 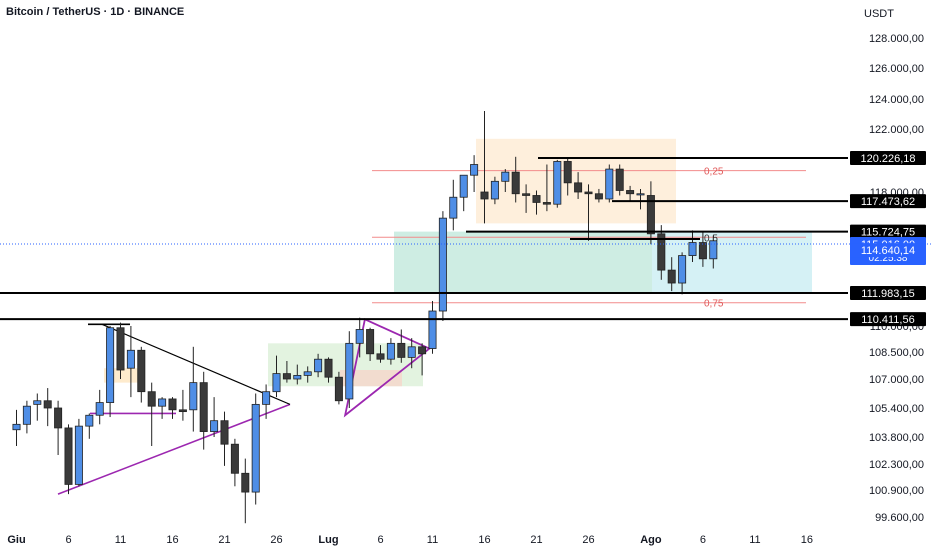 I want to click on y-tick-label: 105.400,00, so click(x=896, y=409).